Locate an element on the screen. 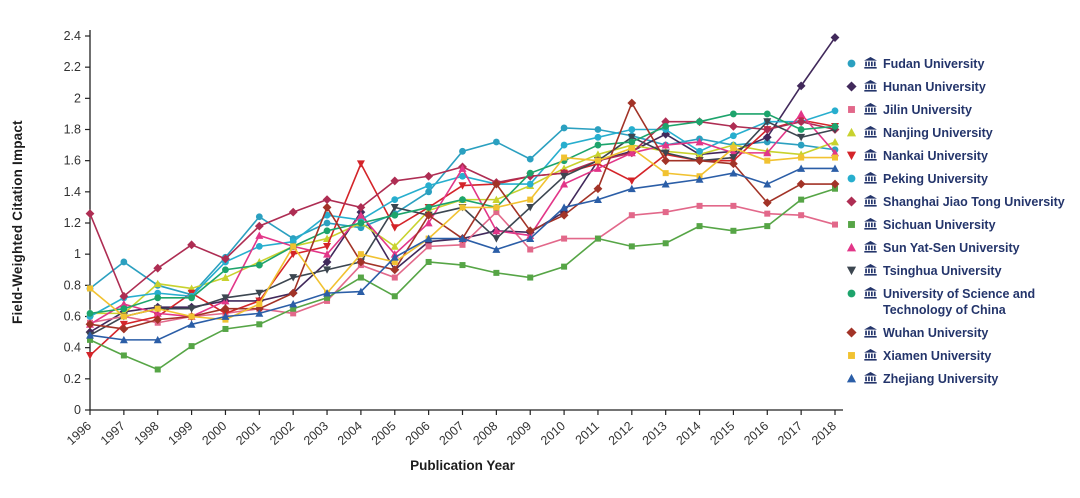 The height and width of the screenshot is (498, 1080). legend-label: Fudan University is located at coordinates (934, 64).